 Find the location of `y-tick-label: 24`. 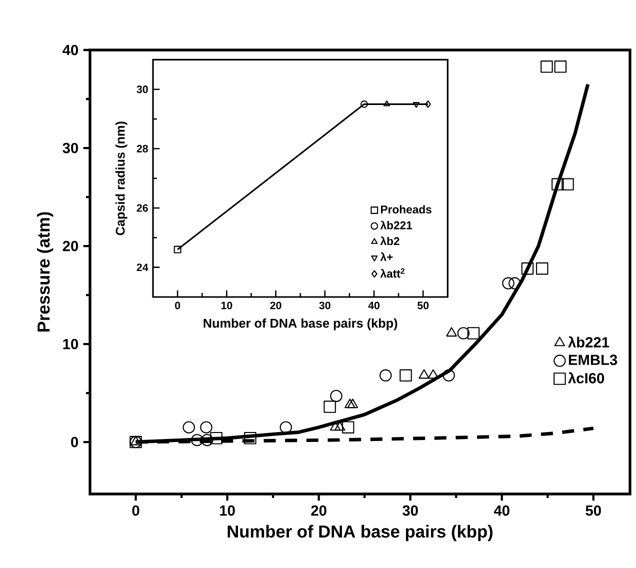

y-tick-label: 24 is located at coordinates (142, 268).